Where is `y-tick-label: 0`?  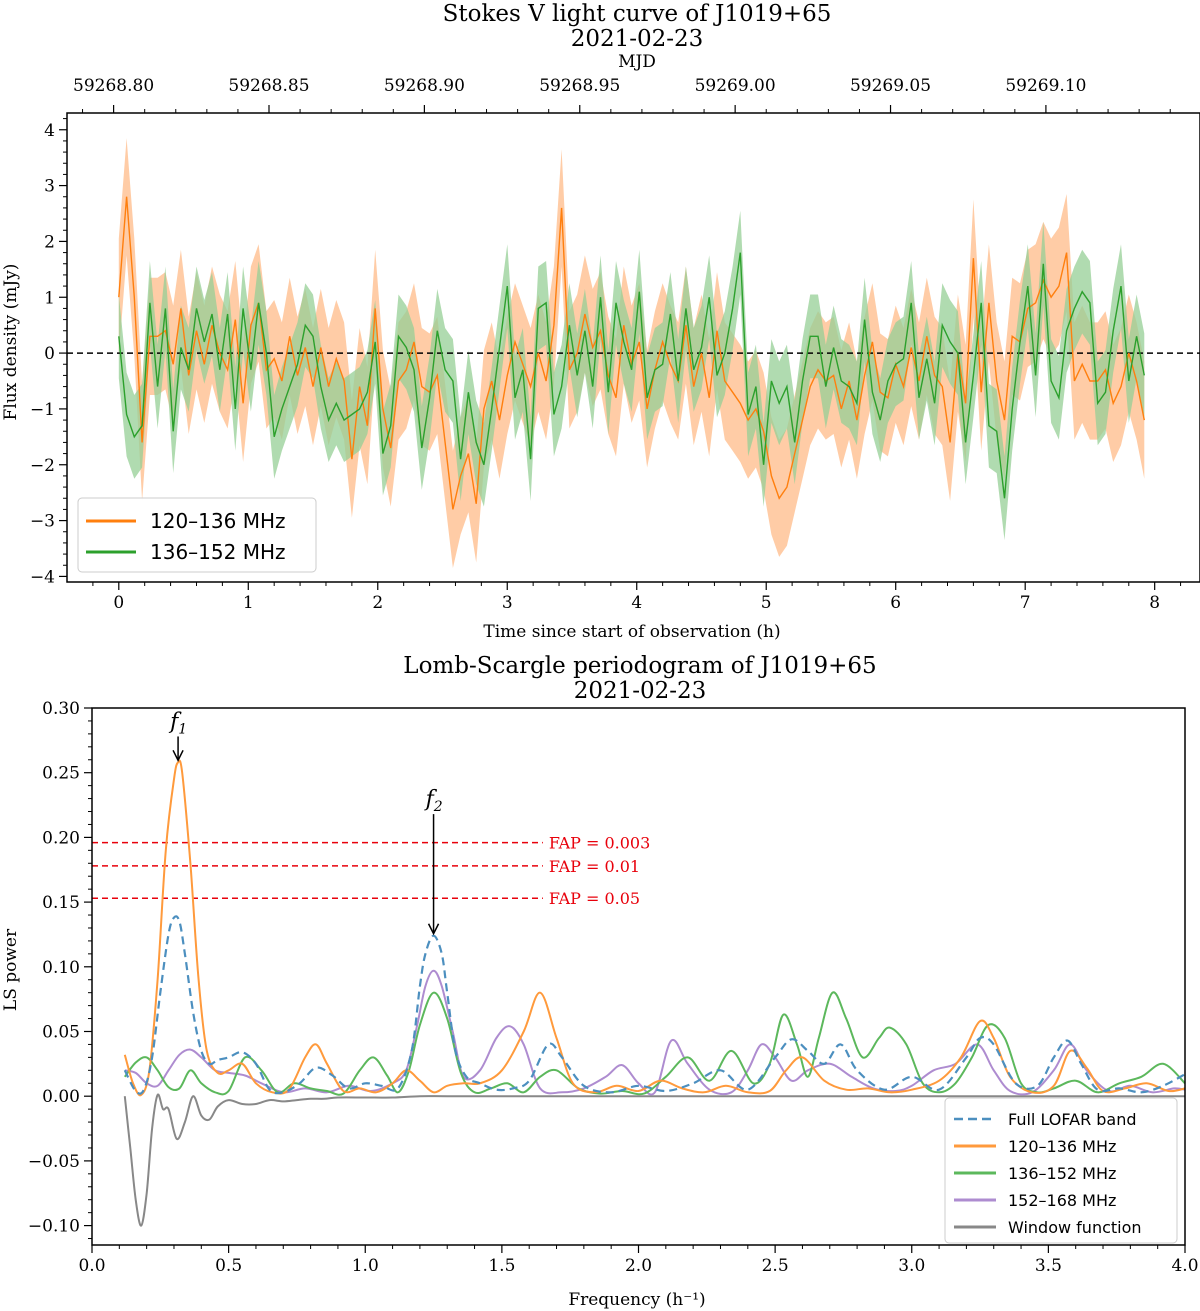 y-tick-label: 0 is located at coordinates (49, 354).